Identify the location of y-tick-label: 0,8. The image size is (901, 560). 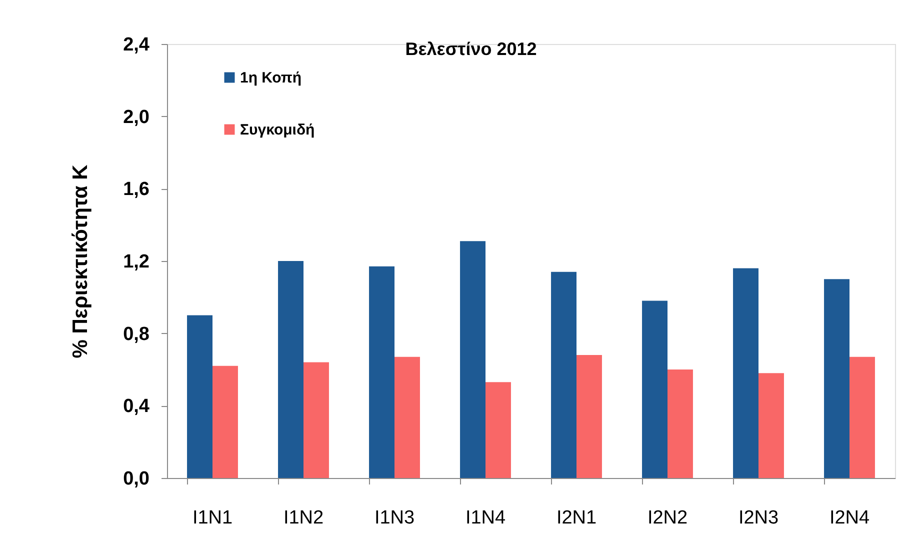
(136, 334).